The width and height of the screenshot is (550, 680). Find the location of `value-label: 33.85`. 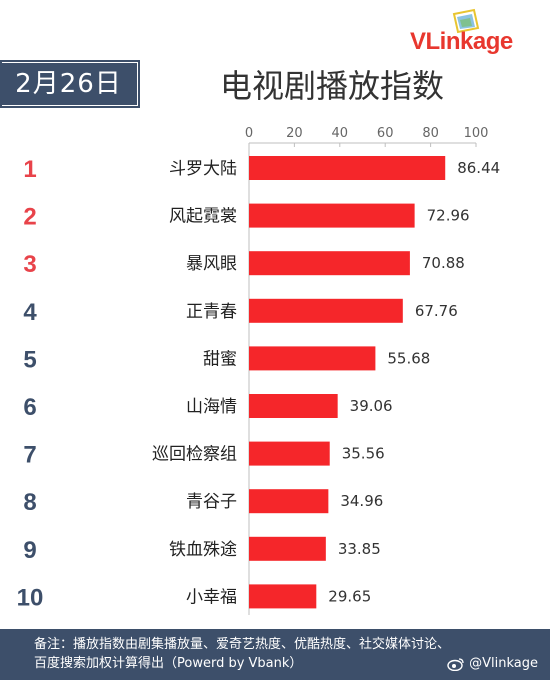

value-label: 33.85 is located at coordinates (359, 549).